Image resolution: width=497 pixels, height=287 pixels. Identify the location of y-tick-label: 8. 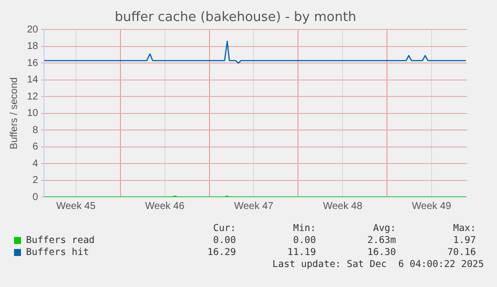
(35, 130).